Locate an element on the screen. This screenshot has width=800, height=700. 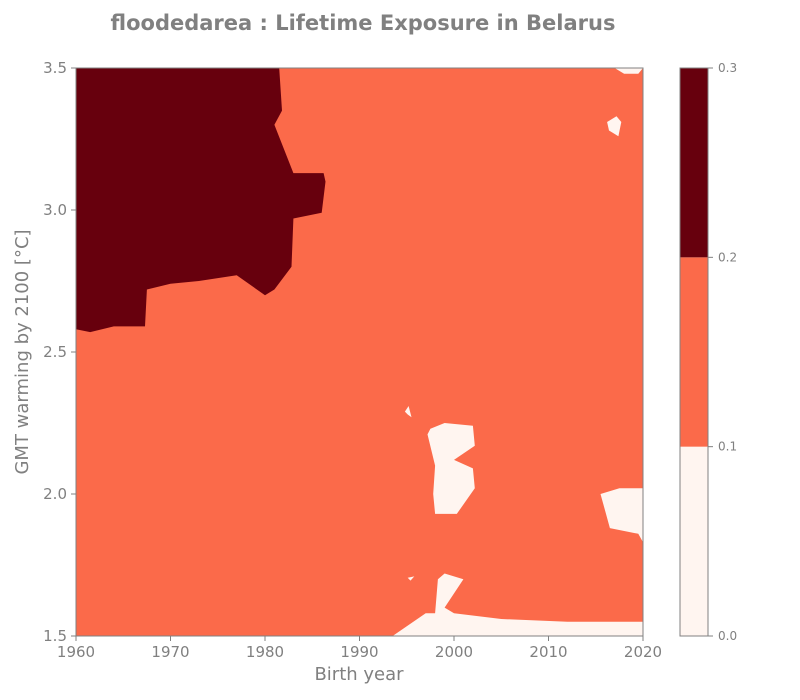
x-tick-label-1990: 1990 is located at coordinates (359, 652).